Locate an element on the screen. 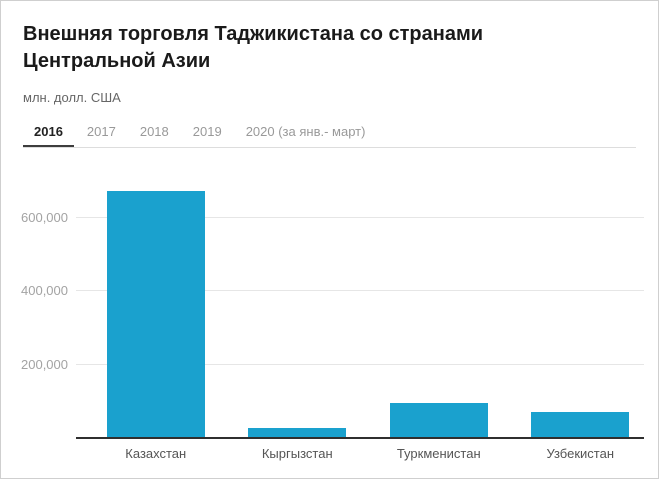  x-category-label-kyrgyzstan: Кыргызстан is located at coordinates (297, 453).